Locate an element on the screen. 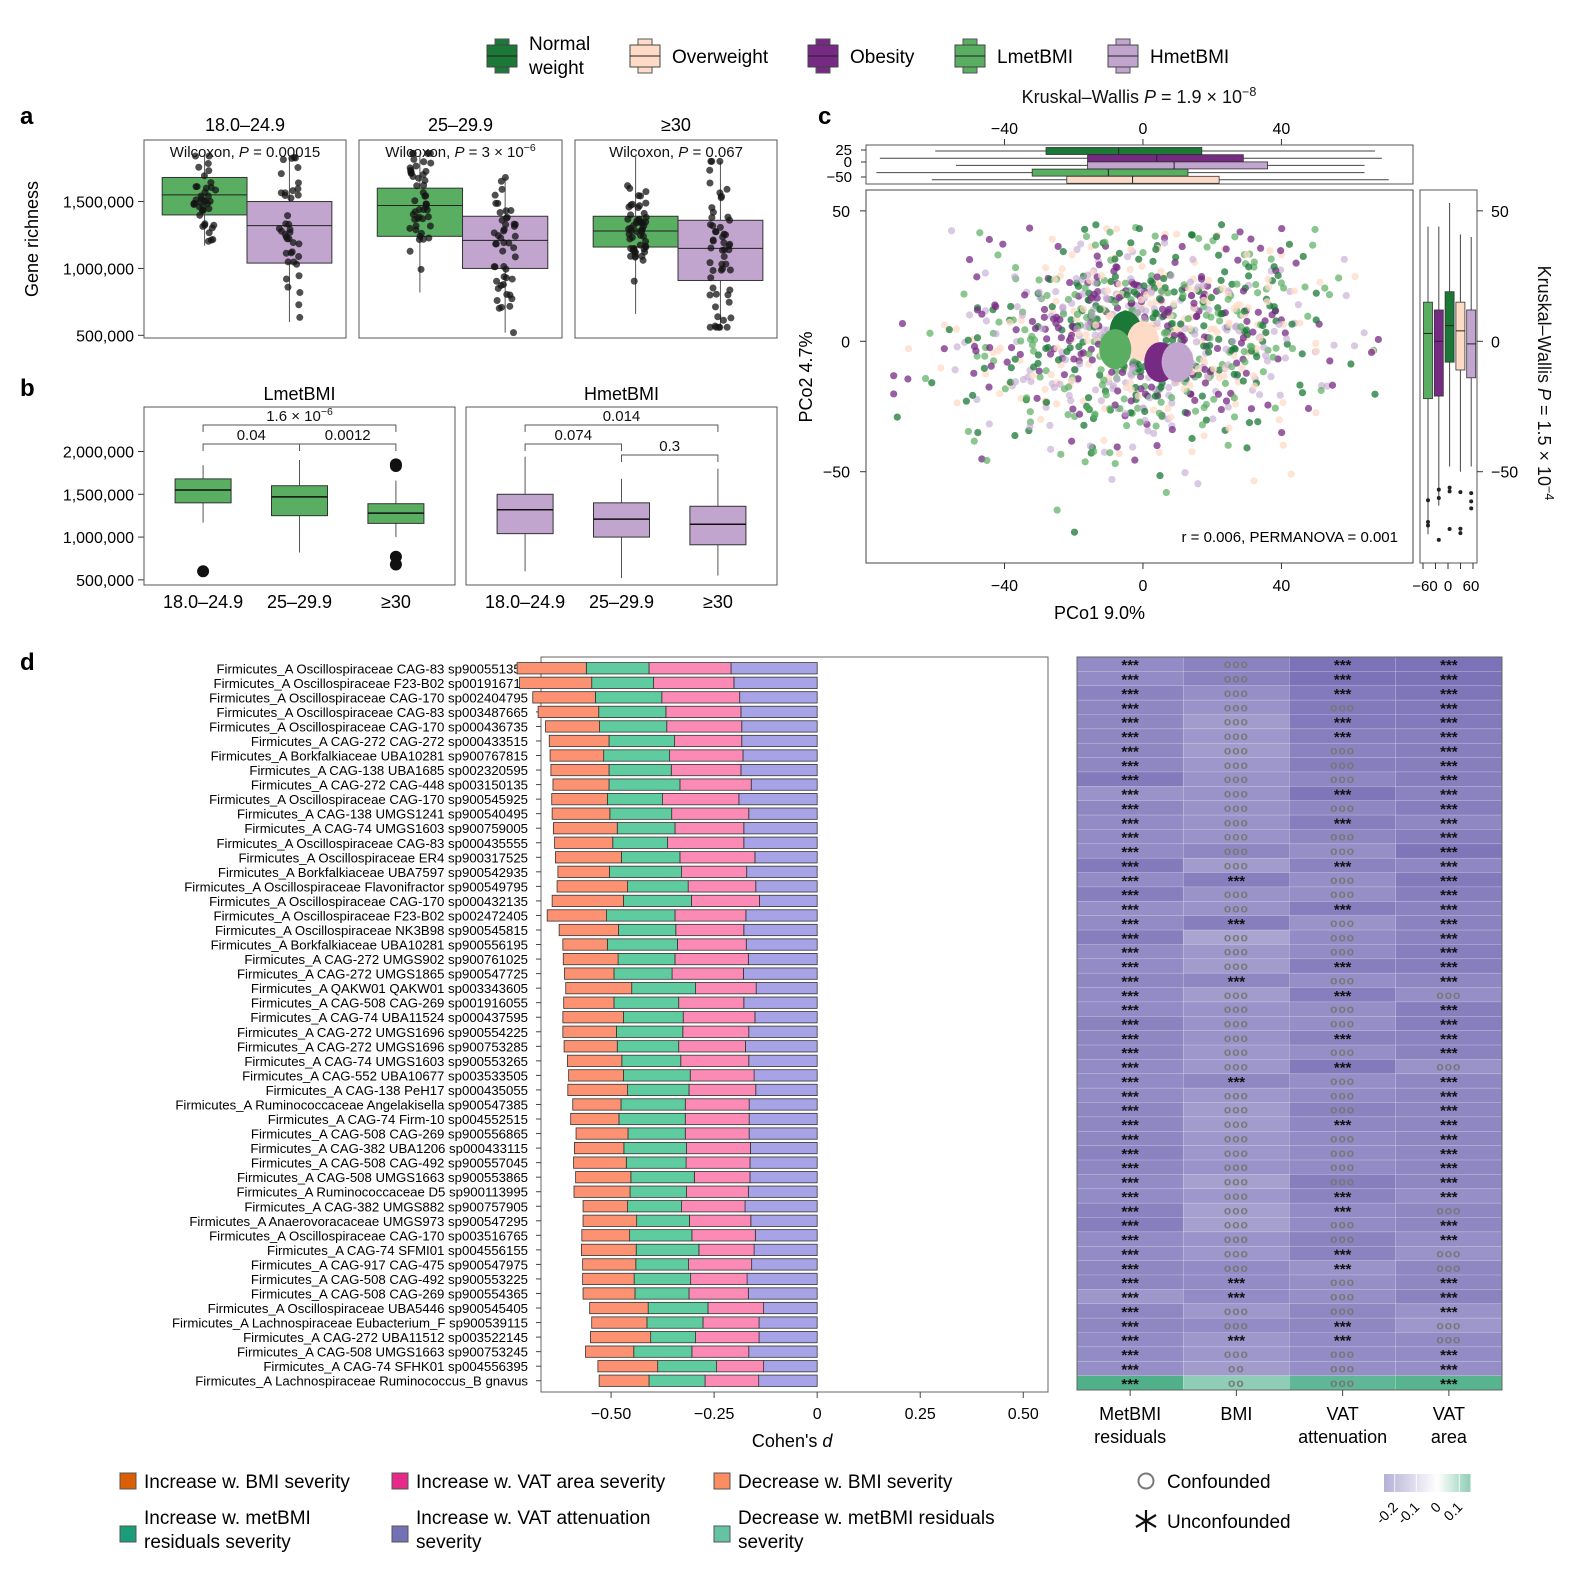 The image size is (1596, 1590). bar-frame is located at coordinates (794, 1024).